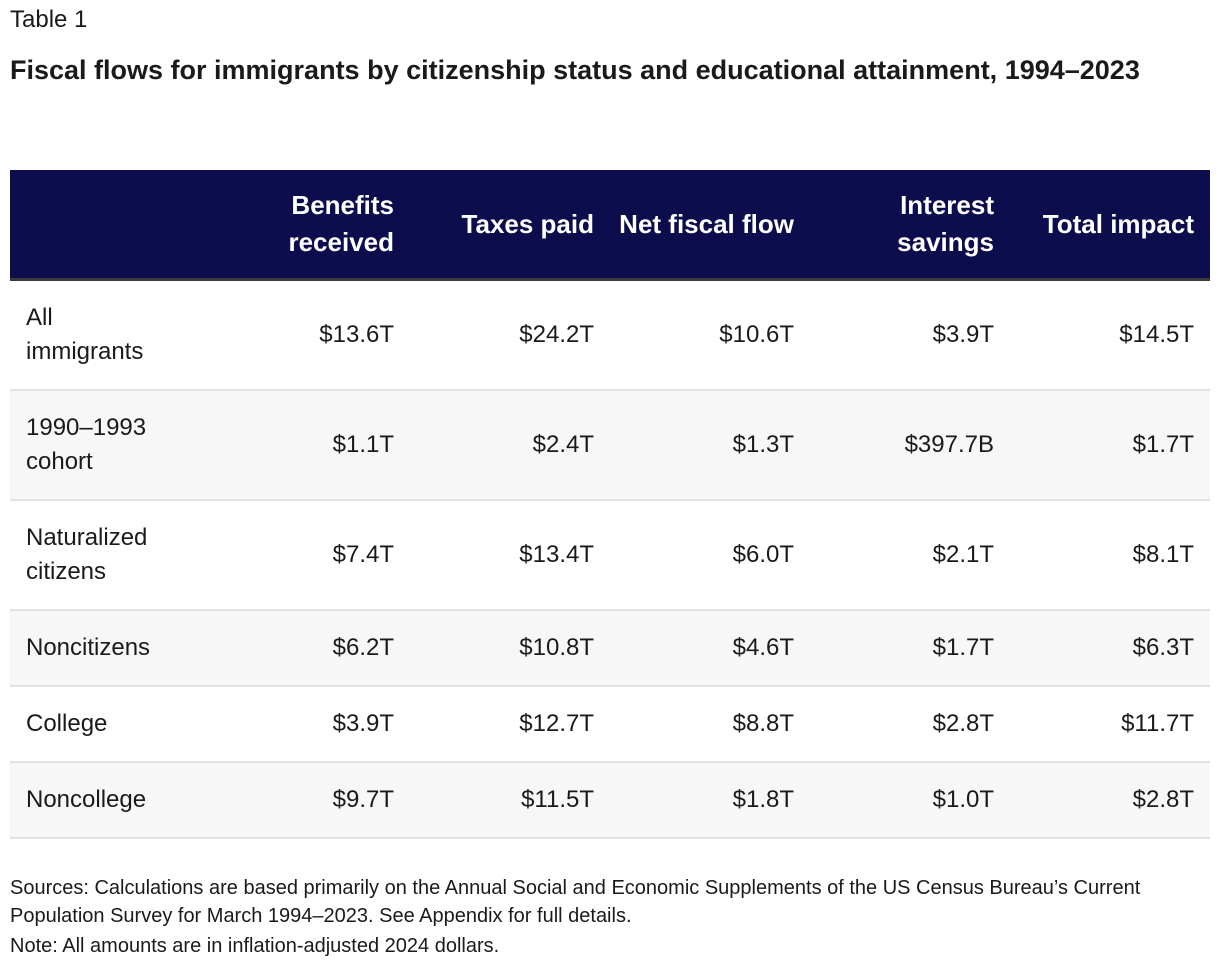 Image resolution: width=1220 pixels, height=976 pixels. What do you see at coordinates (1110, 724) in the screenshot?
I see `table-cell: $11.7T` at bounding box center [1110, 724].